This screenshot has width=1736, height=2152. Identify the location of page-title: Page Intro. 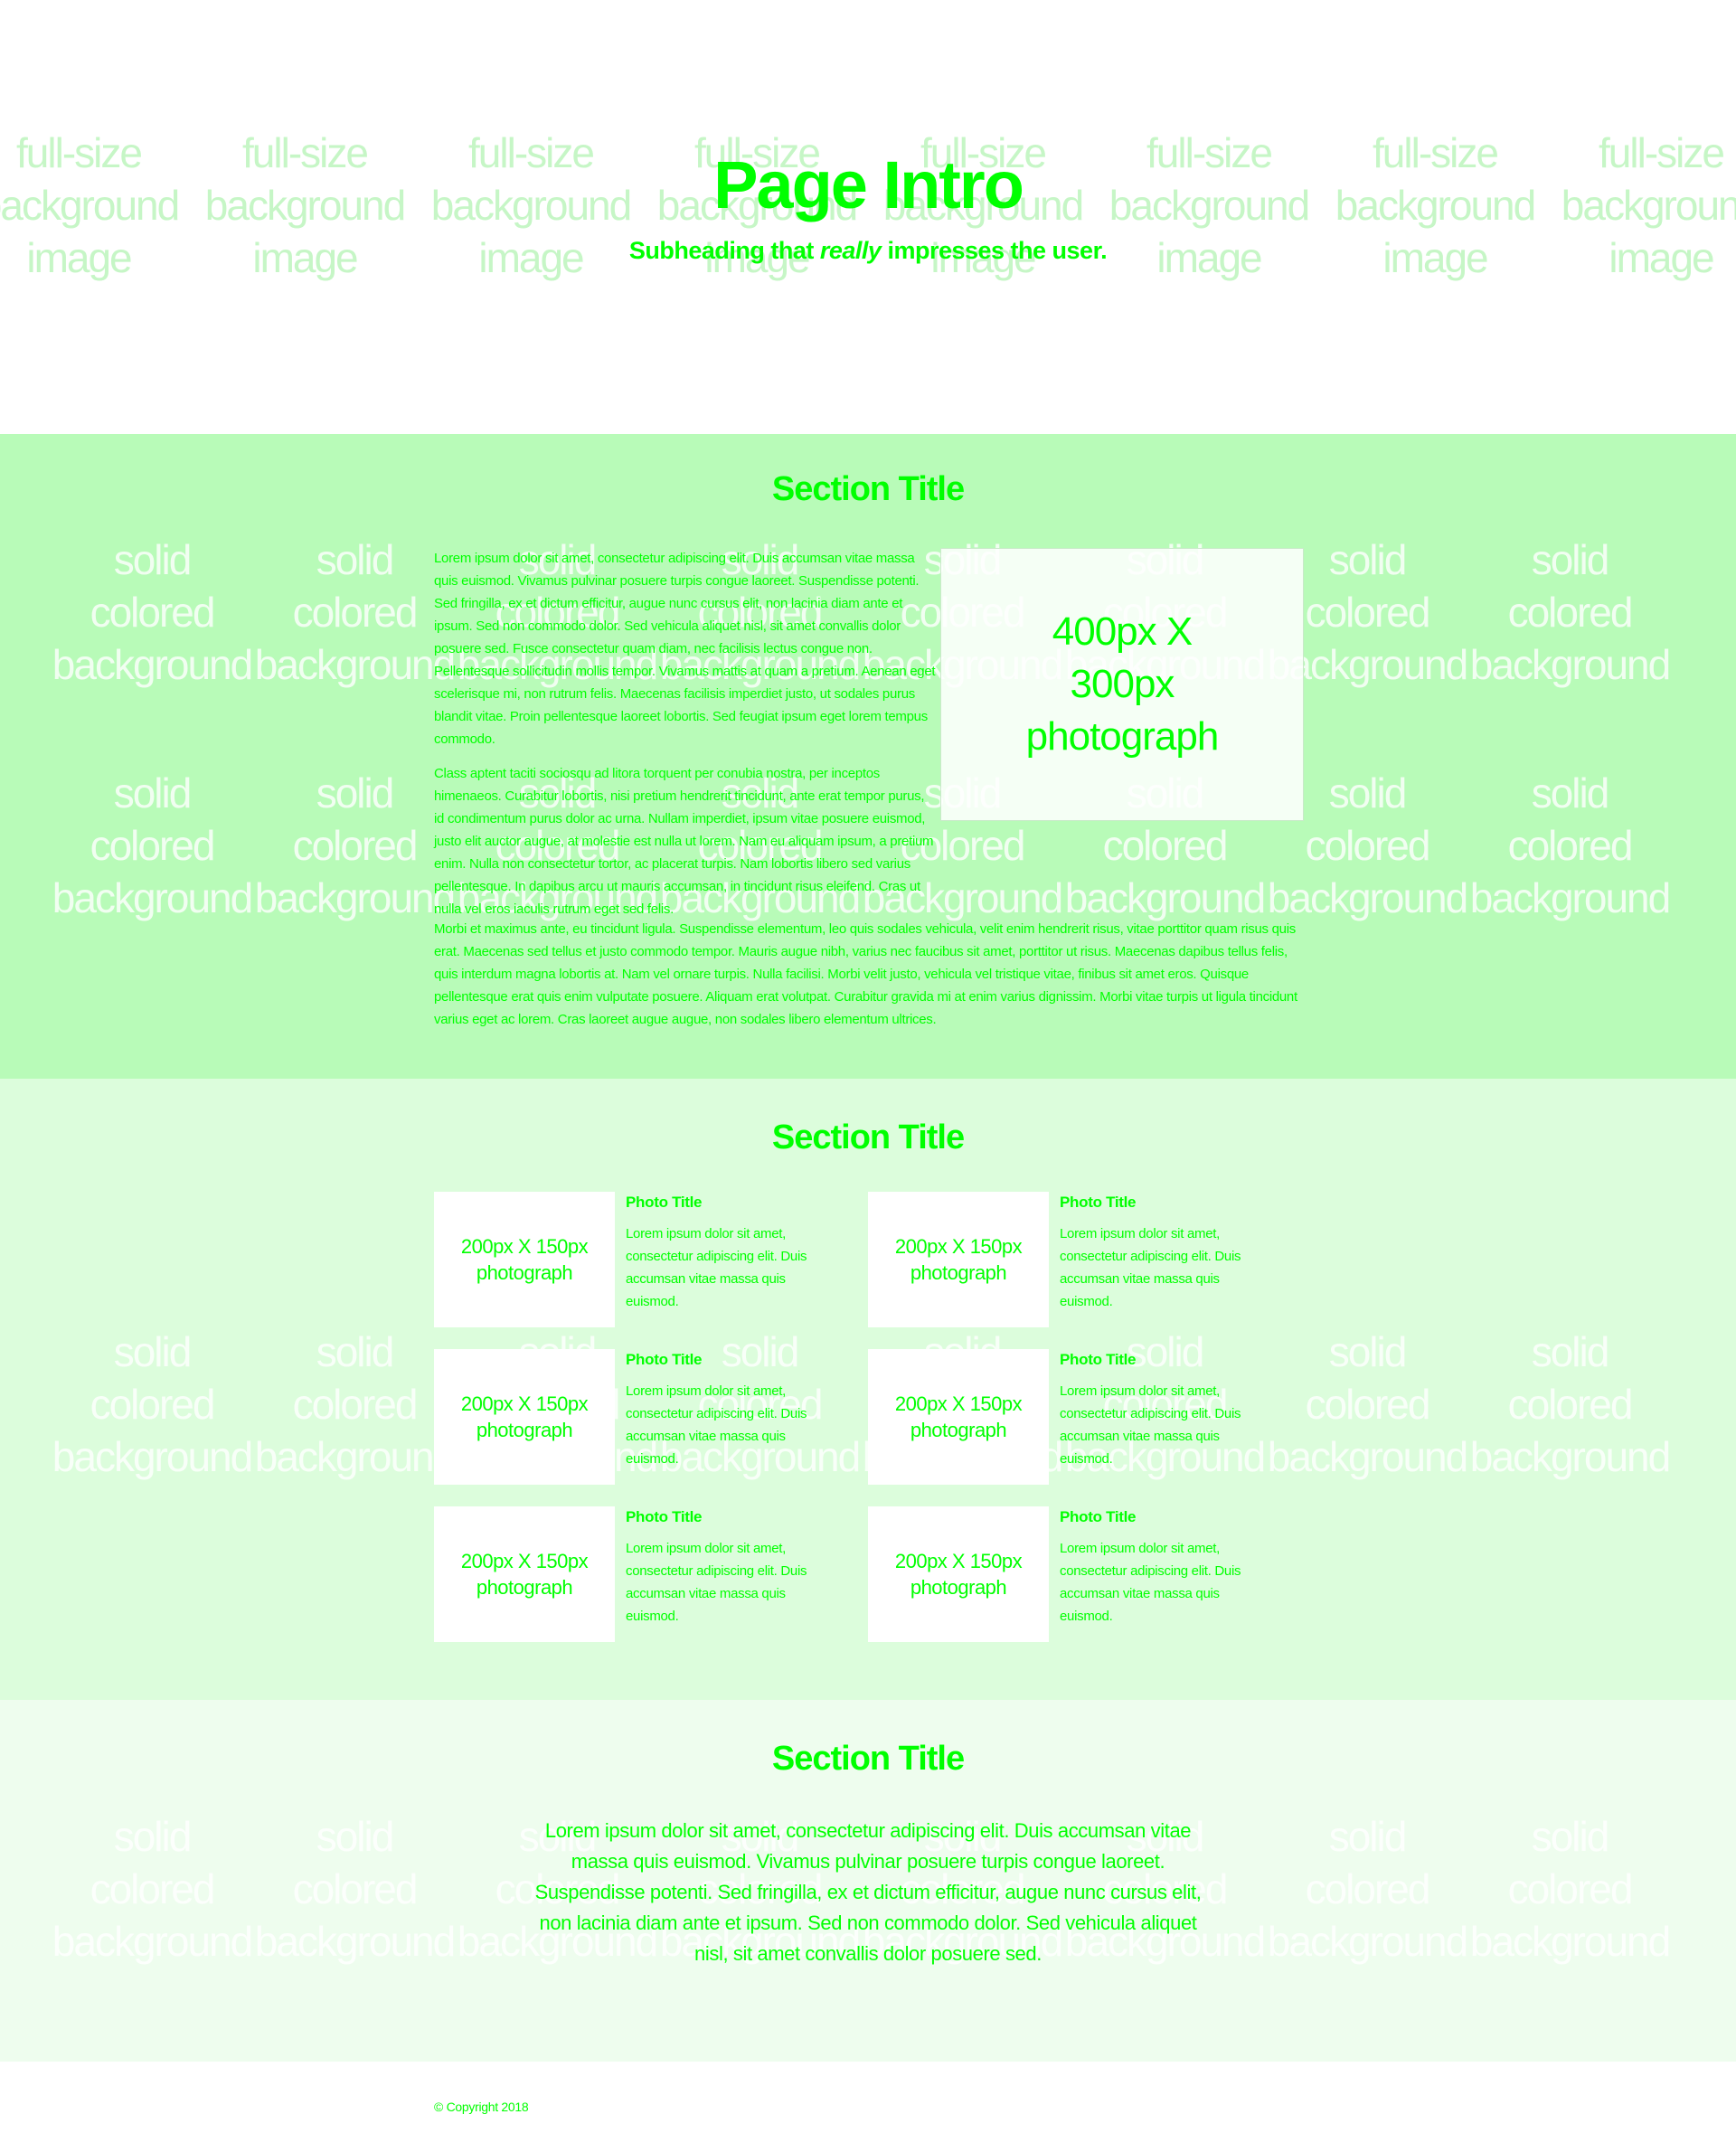
(869, 185).